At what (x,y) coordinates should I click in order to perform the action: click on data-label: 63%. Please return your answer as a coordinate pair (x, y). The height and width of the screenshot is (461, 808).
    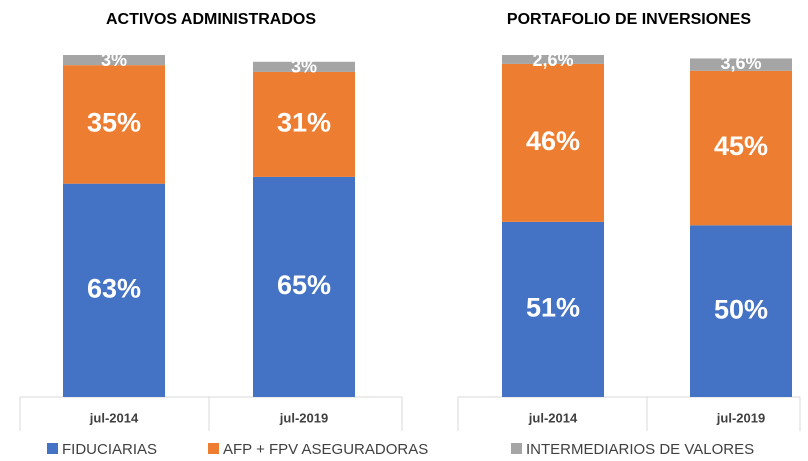
    Looking at the image, I should click on (114, 288).